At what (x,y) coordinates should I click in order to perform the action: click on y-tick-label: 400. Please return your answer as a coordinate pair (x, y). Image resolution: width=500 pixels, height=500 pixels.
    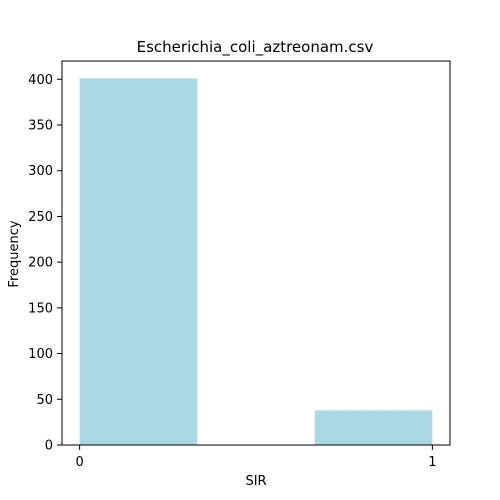
    Looking at the image, I should click on (40, 80).